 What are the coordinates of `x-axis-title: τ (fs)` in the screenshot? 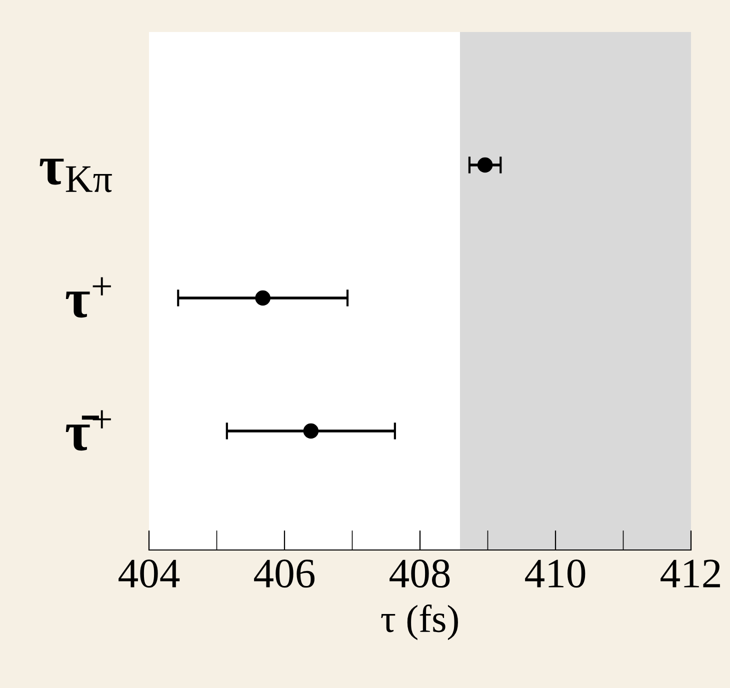 It's located at (419, 622).